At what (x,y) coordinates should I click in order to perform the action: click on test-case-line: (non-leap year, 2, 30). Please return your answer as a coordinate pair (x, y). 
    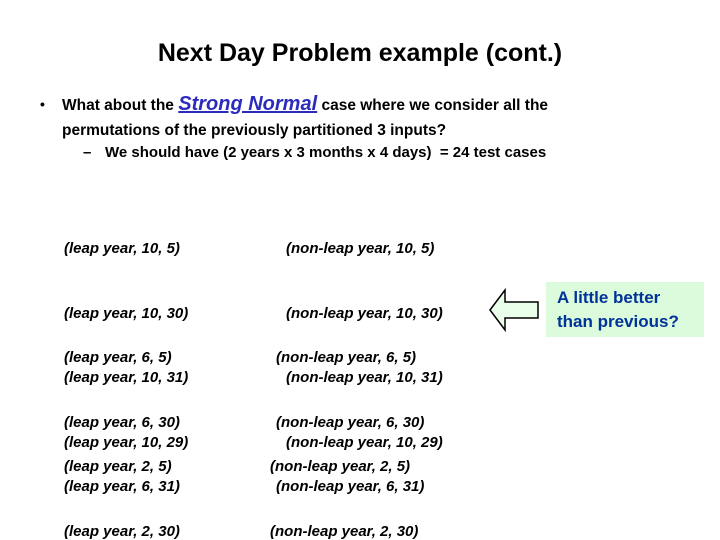
    Looking at the image, I should click on (344, 531).